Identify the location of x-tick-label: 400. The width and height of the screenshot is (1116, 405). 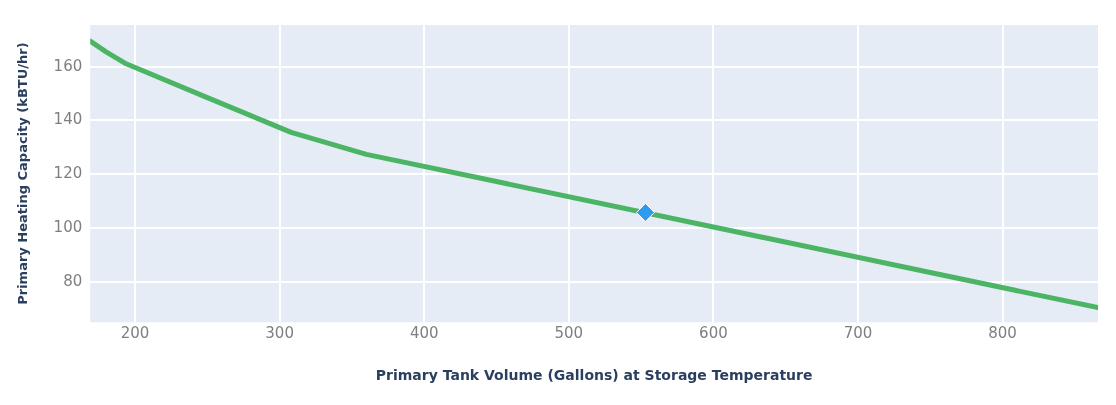
(424, 333).